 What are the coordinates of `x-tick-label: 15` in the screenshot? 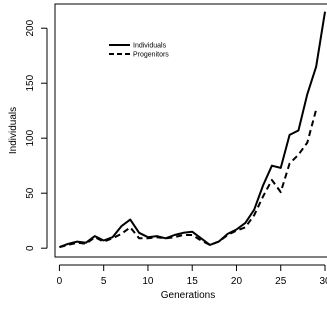 It's located at (193, 281).